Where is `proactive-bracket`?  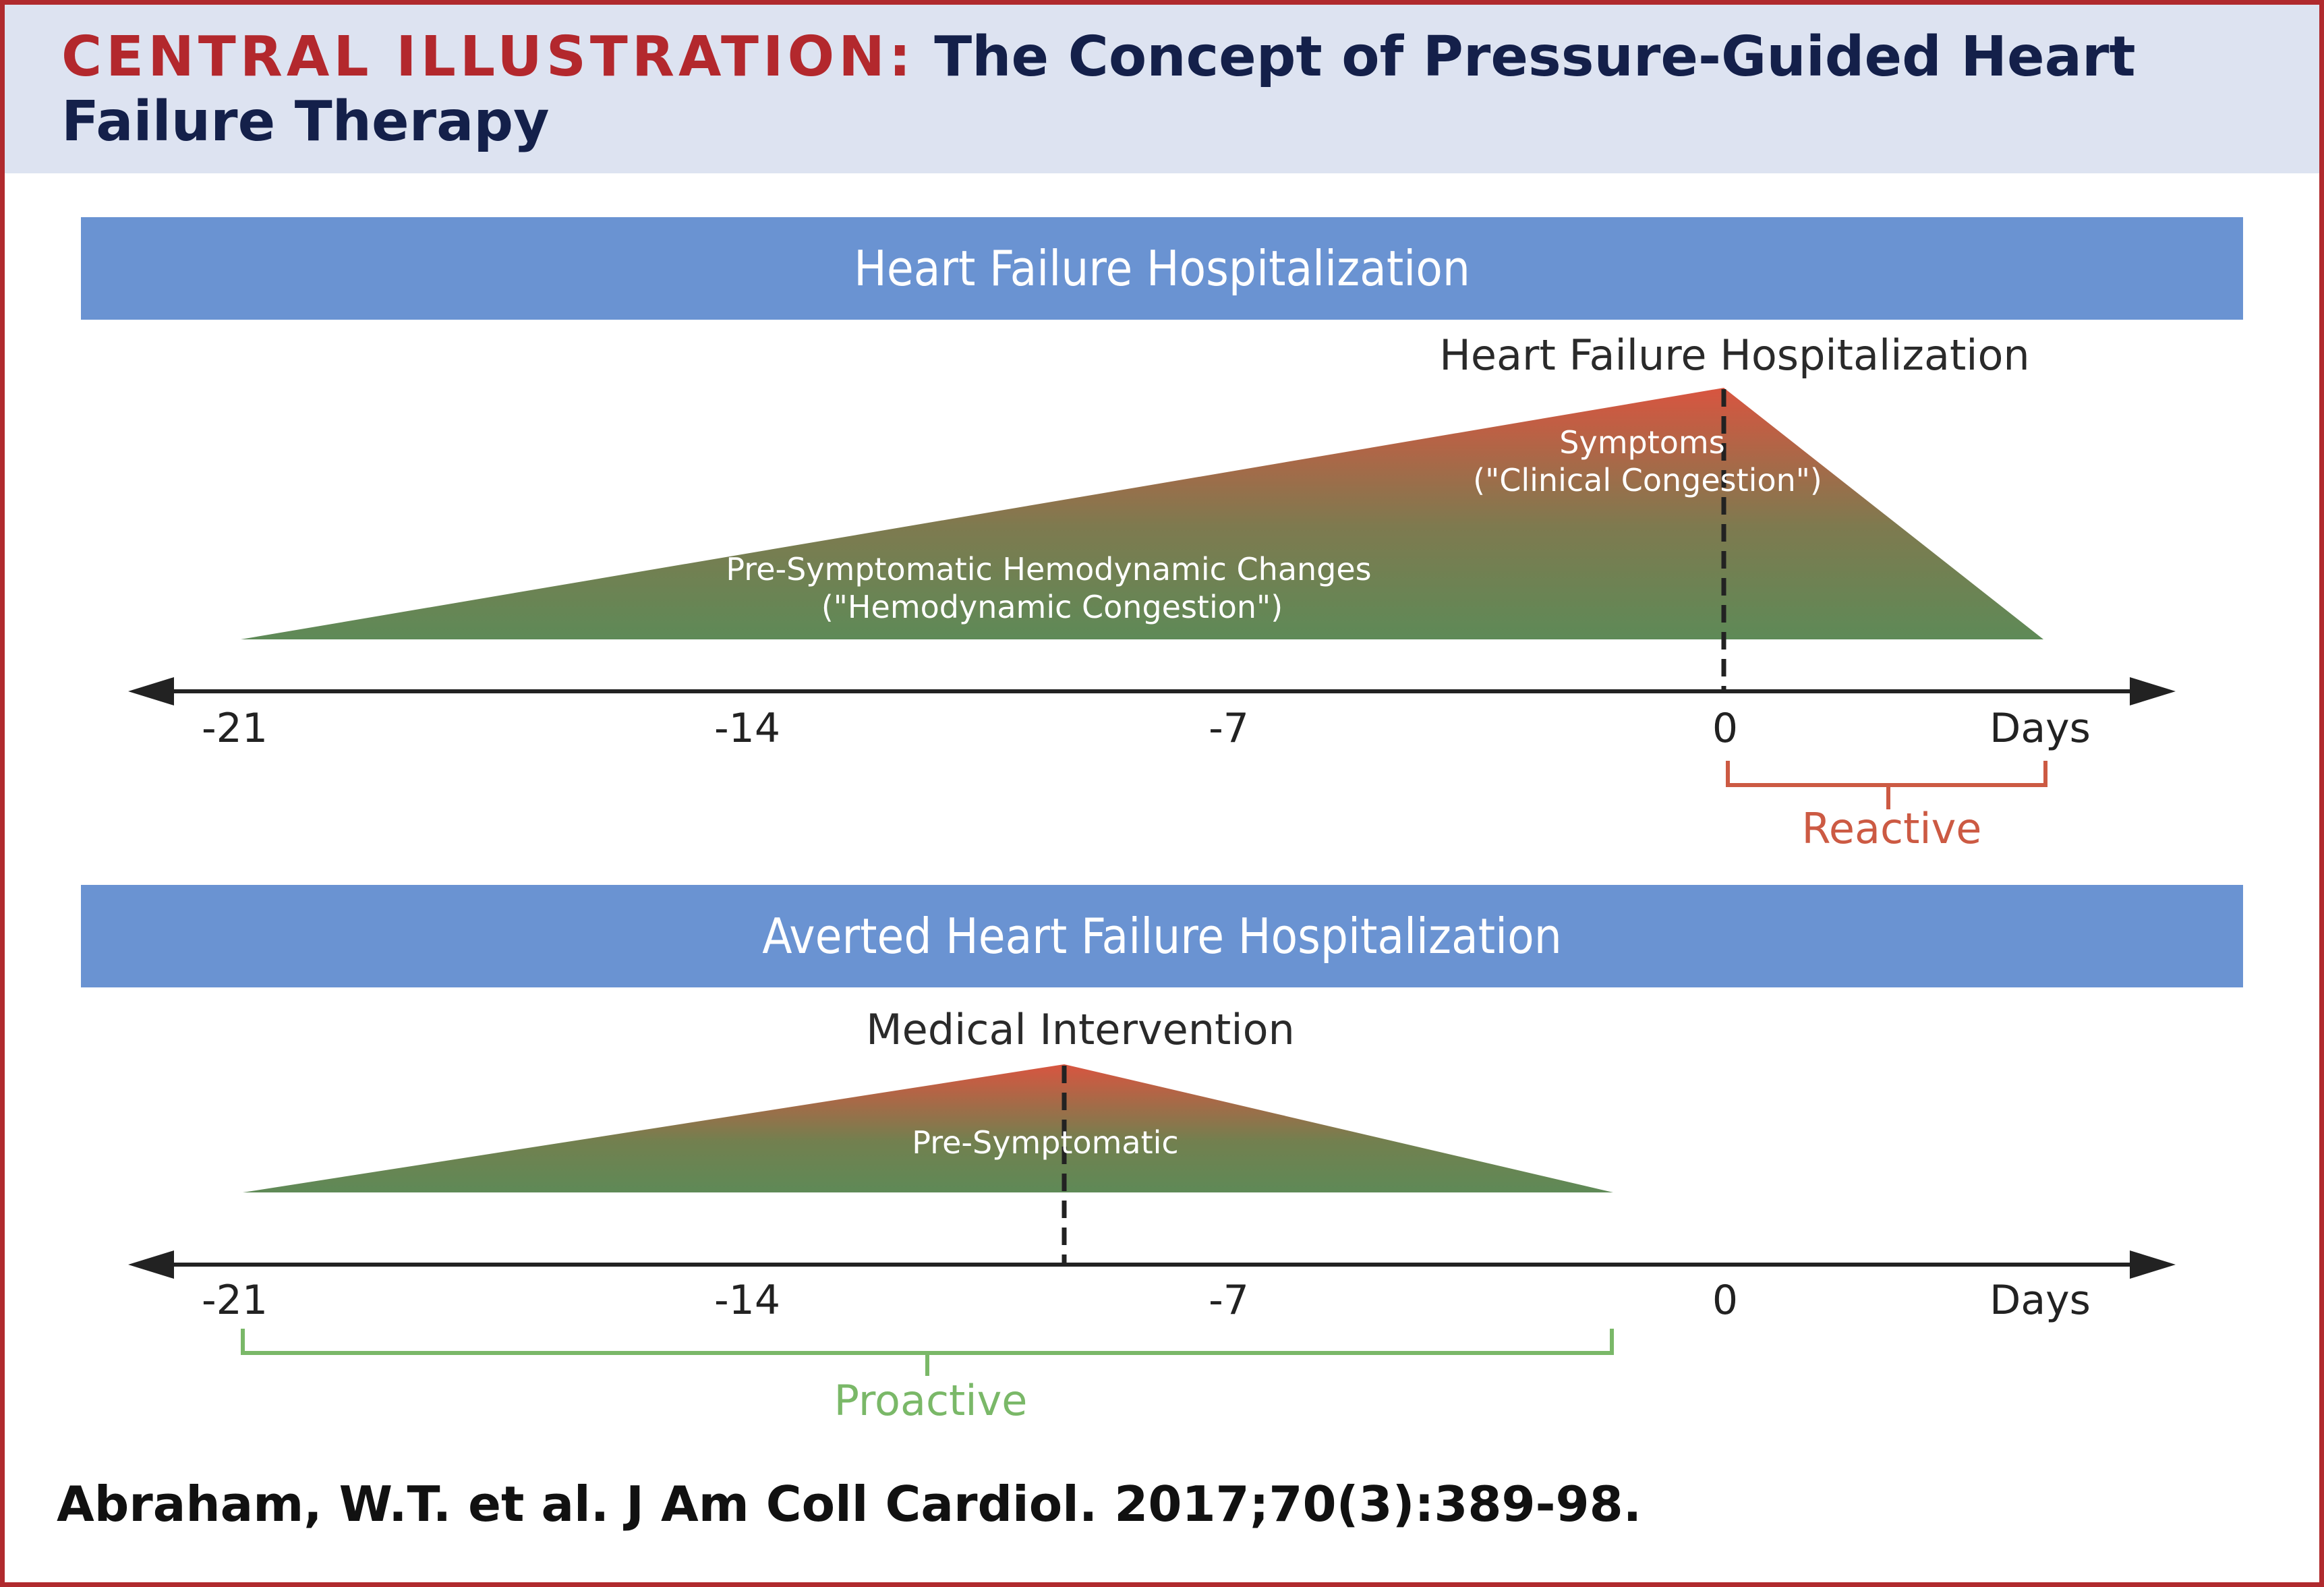 proactive-bracket is located at coordinates (927, 1352).